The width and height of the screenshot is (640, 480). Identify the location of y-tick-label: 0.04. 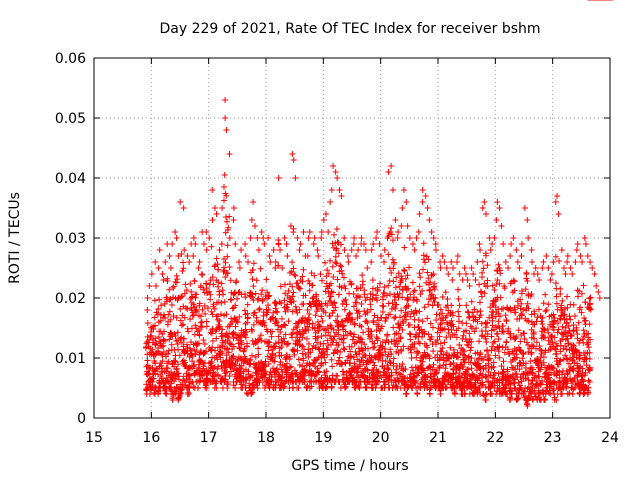
(70, 179).